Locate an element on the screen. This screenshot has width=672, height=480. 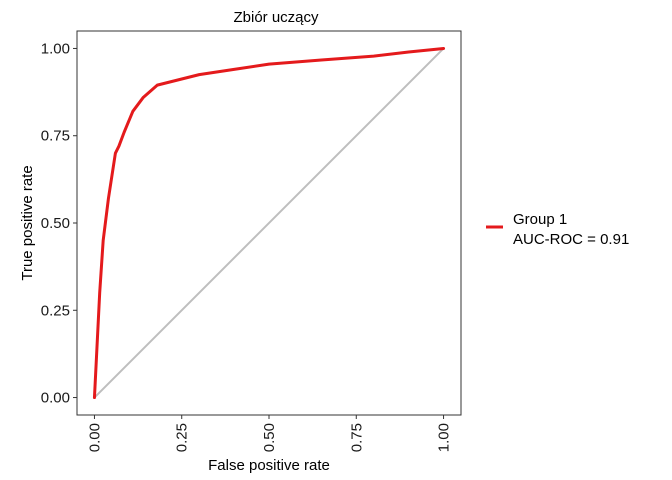
y-tick-label: 0.50 is located at coordinates (55, 223).